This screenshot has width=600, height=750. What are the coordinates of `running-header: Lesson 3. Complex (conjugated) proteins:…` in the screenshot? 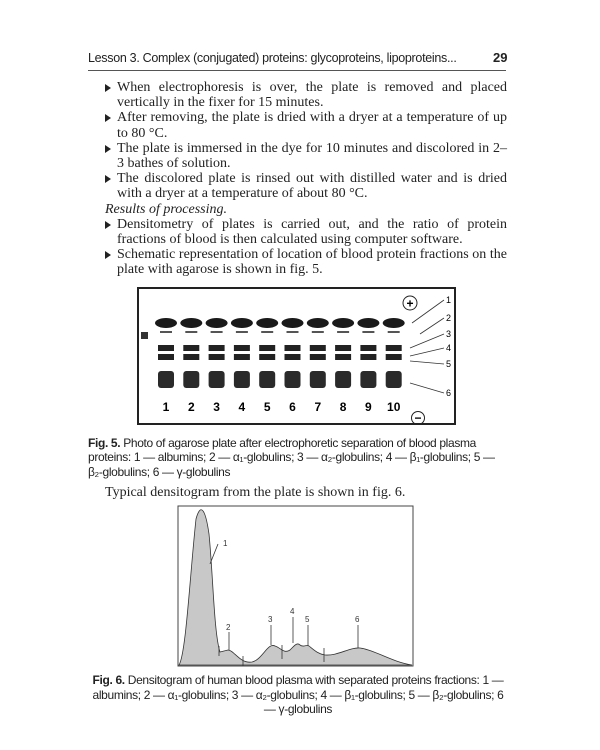 It's located at (272, 58).